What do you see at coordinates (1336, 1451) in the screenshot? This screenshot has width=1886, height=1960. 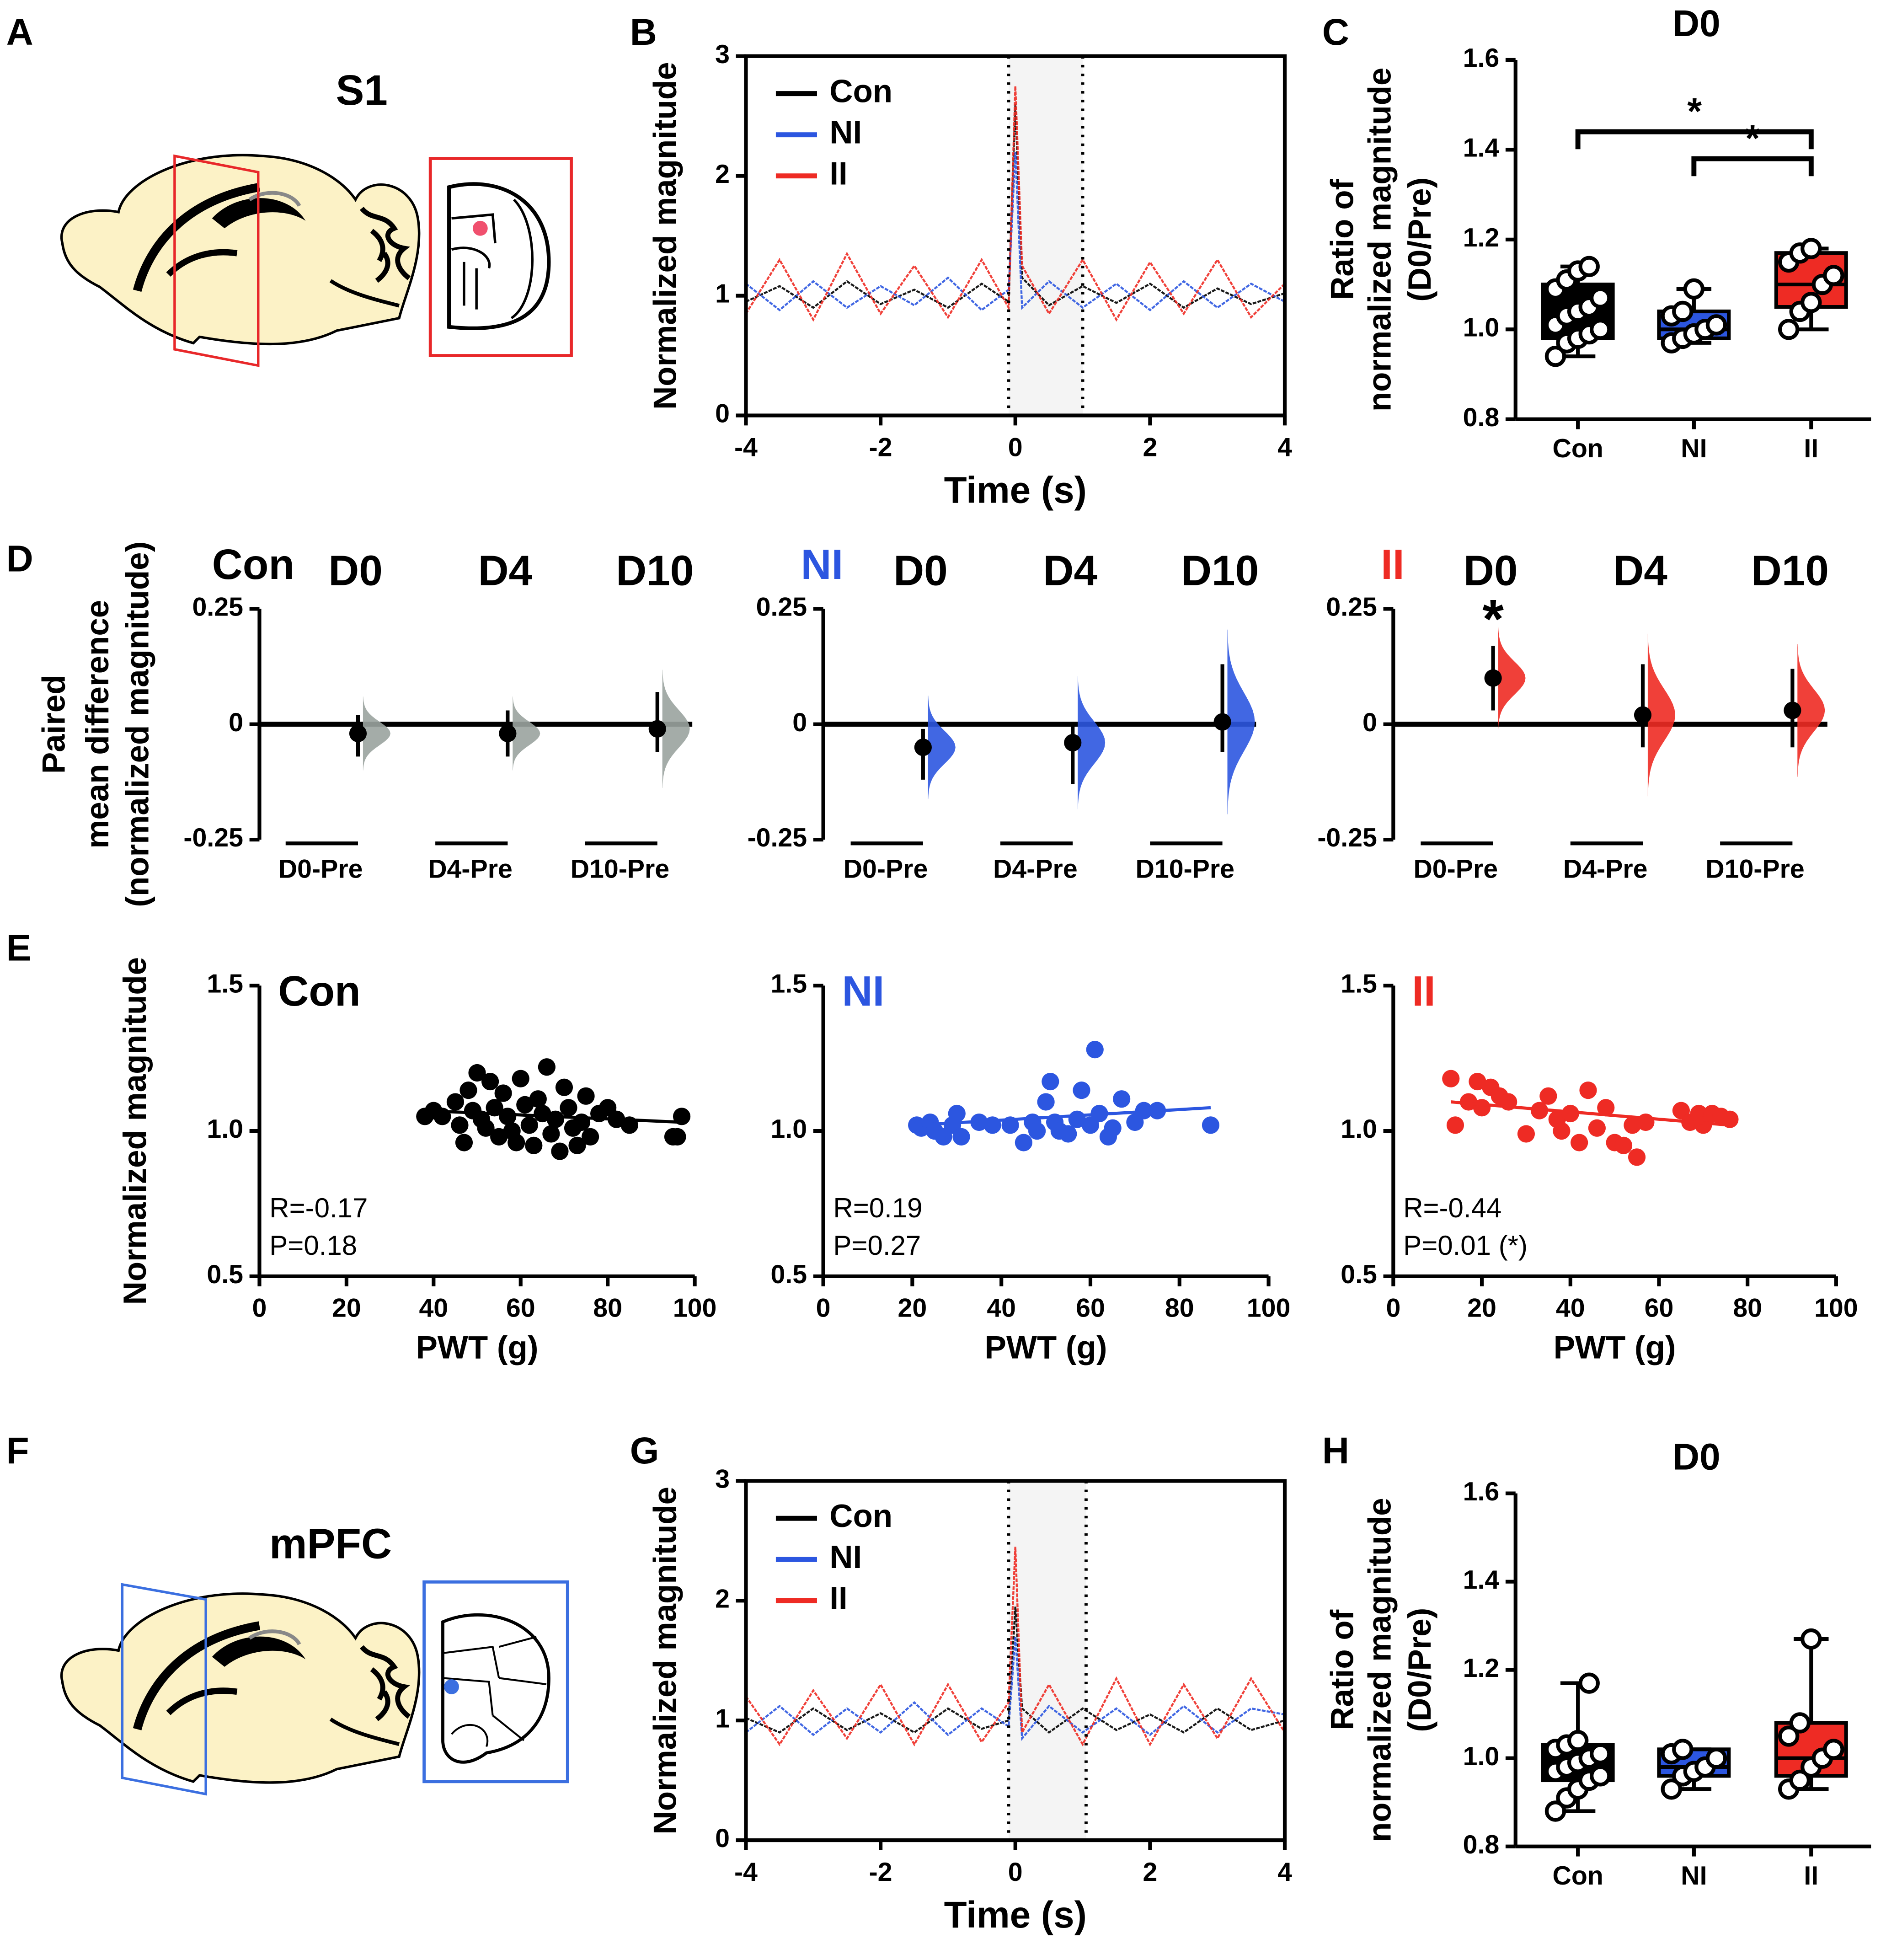 I see `panel-letter: H` at bounding box center [1336, 1451].